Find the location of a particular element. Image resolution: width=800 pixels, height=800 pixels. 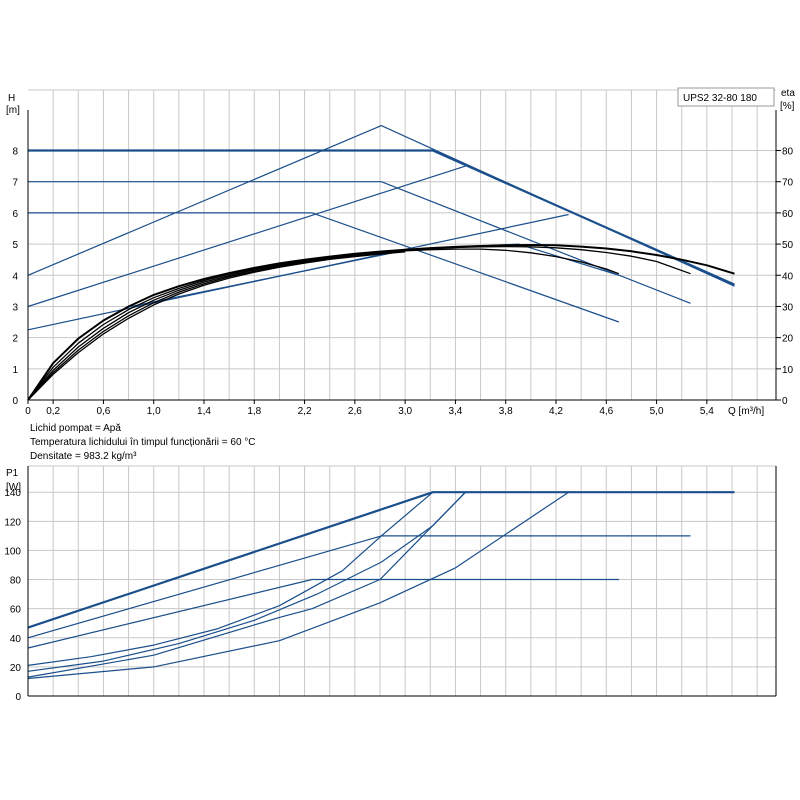

power-y-ticks: 0 20 40 60 80 100 120 140 is located at coordinates (12, 595).